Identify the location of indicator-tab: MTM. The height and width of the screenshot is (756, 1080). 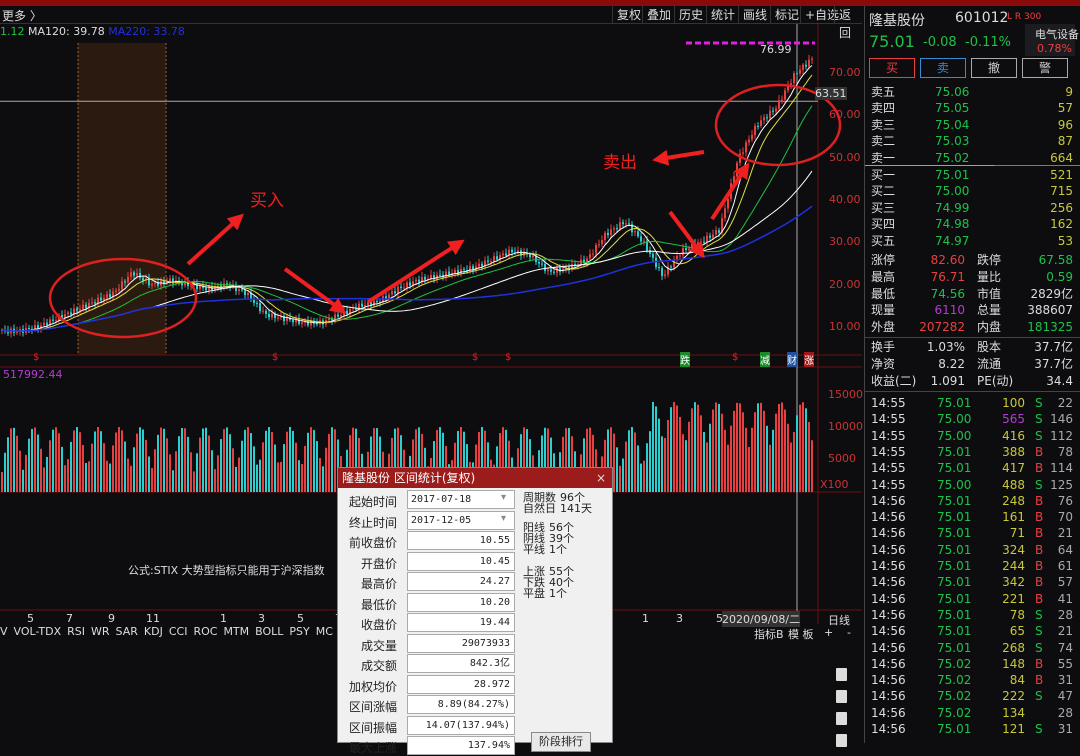
(236, 631).